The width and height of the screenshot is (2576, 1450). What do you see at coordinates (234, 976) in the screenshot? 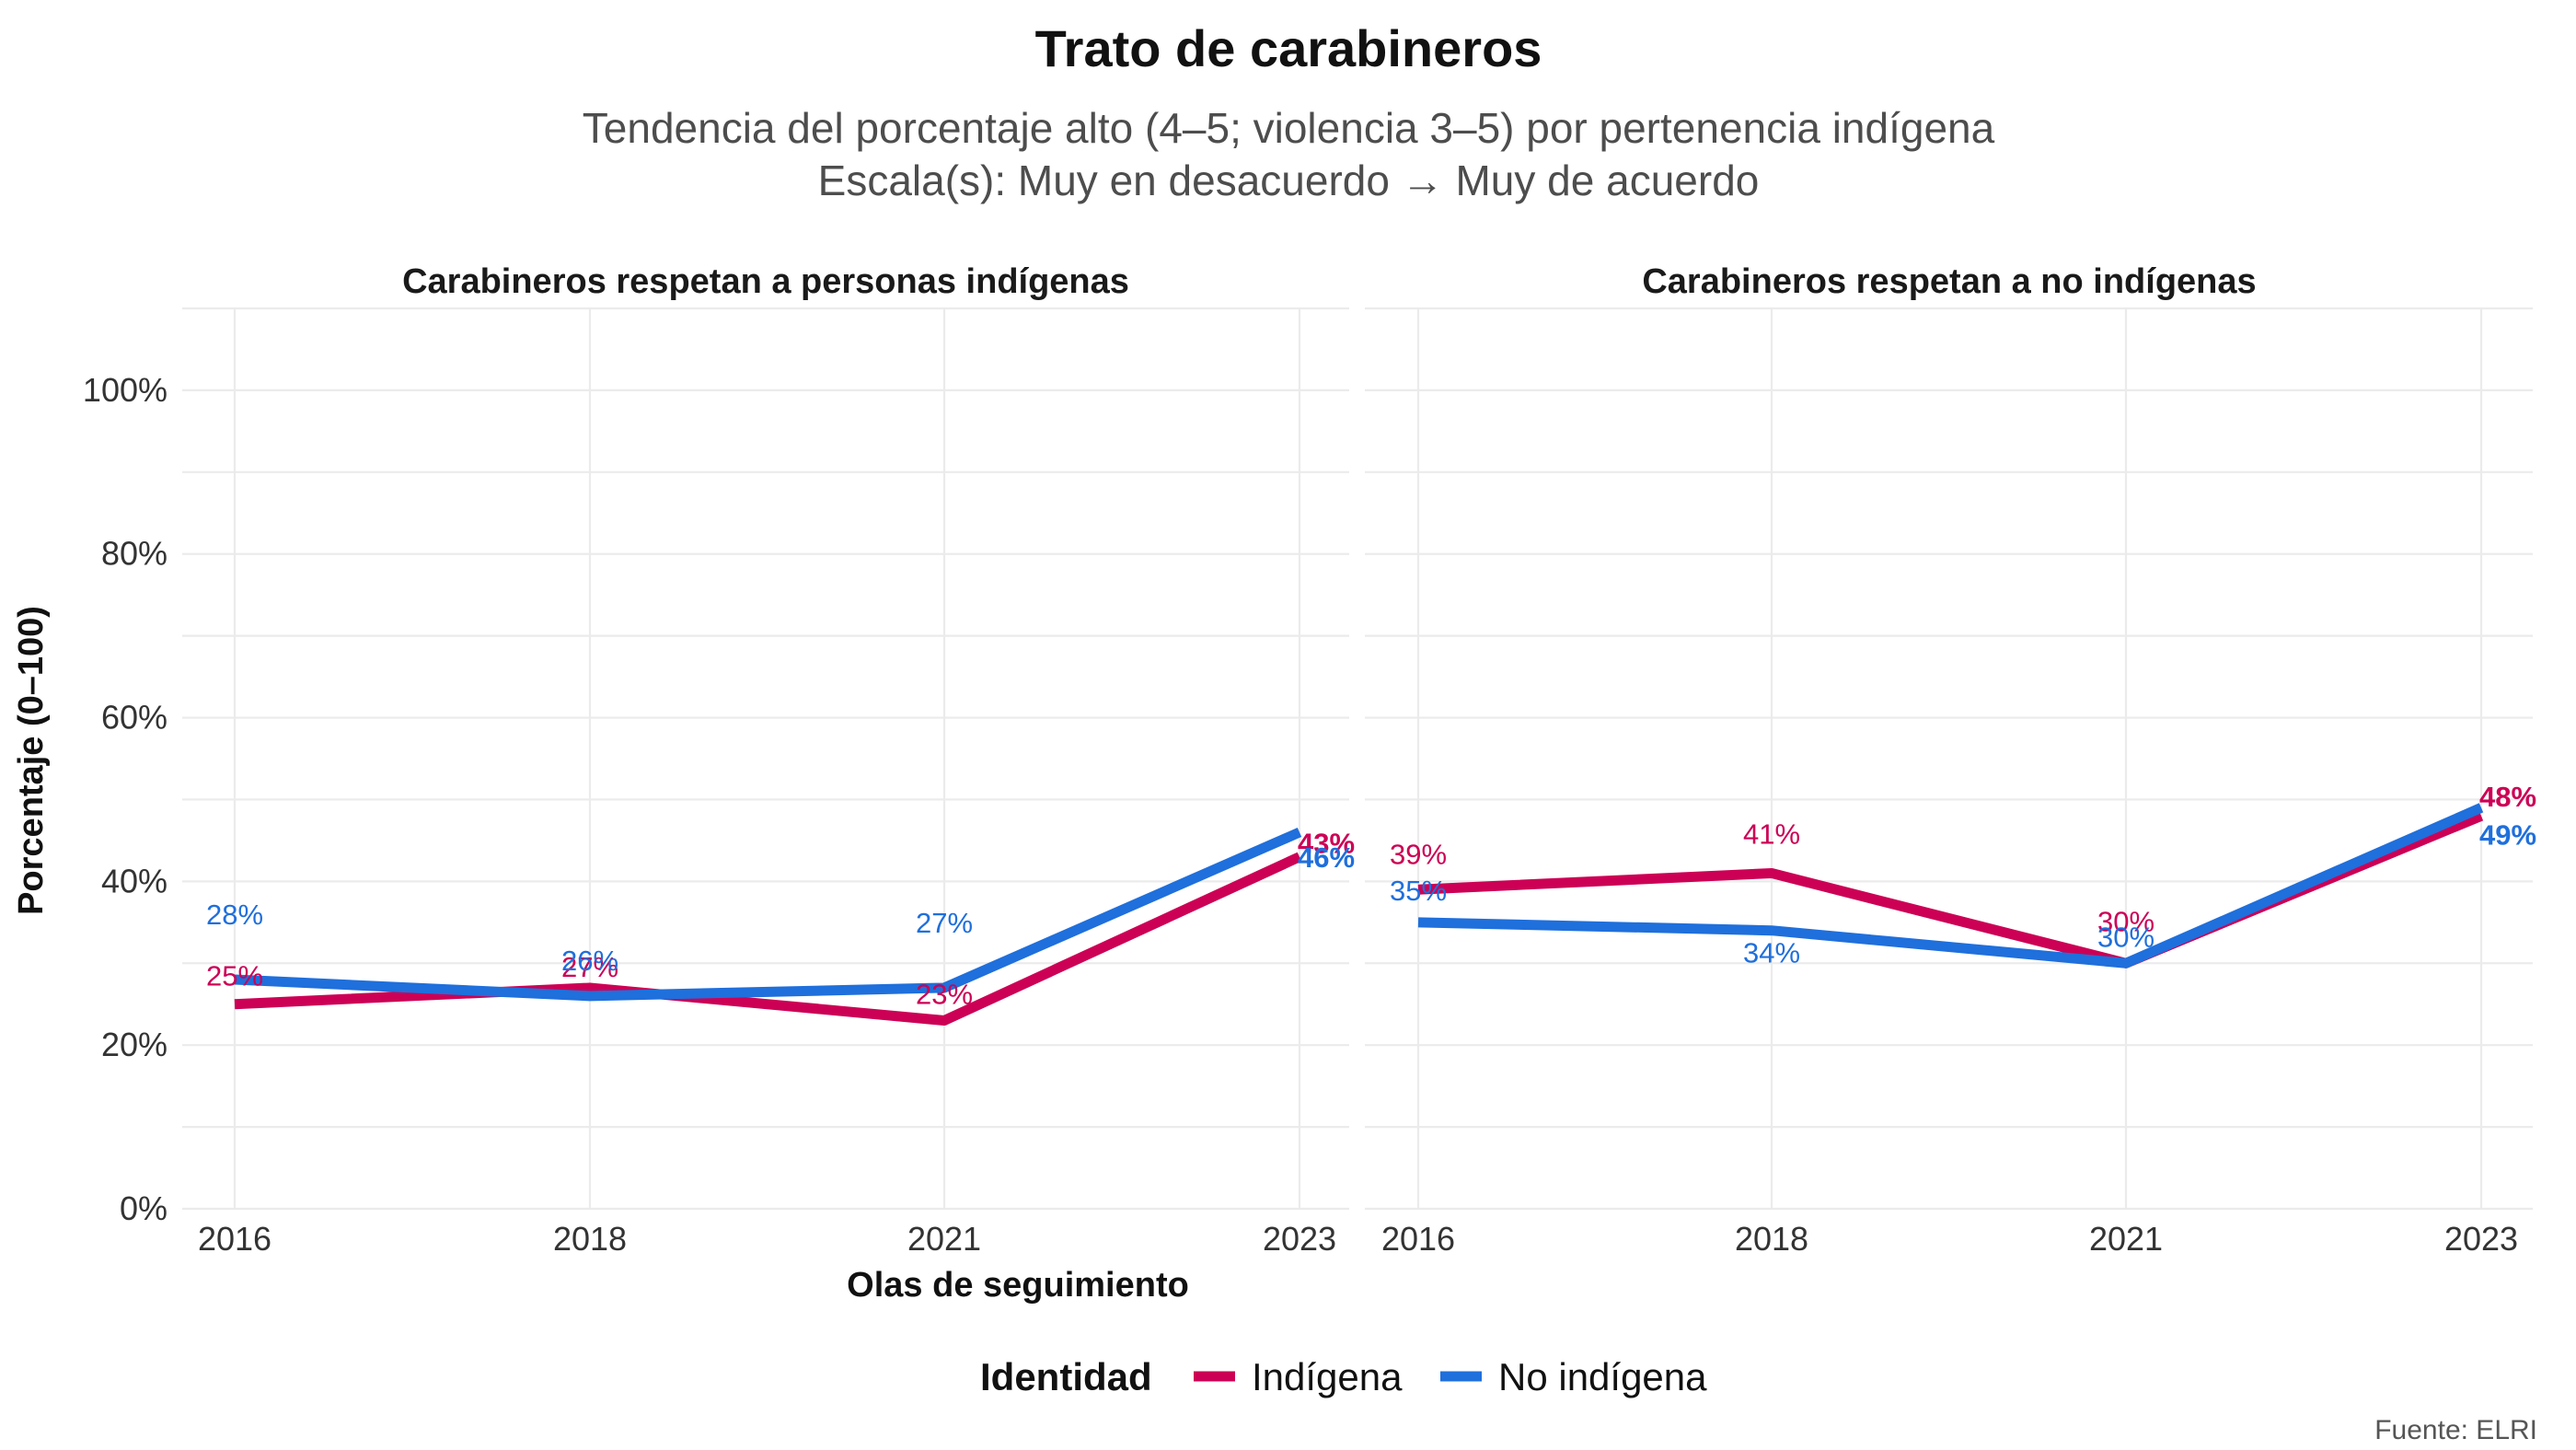
I see `data-label-indigena: 25%` at bounding box center [234, 976].